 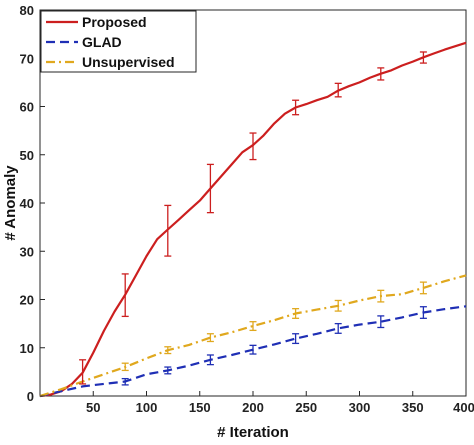 What do you see at coordinates (253, 407) in the screenshot?
I see `x-tick-label: 200` at bounding box center [253, 407].